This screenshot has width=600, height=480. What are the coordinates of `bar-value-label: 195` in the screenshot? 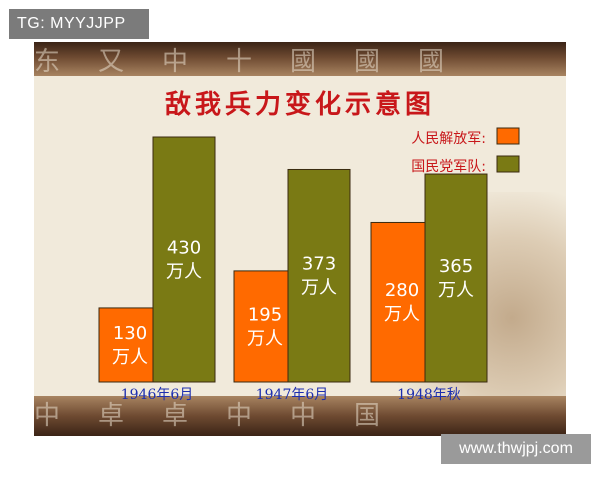 It's located at (265, 314).